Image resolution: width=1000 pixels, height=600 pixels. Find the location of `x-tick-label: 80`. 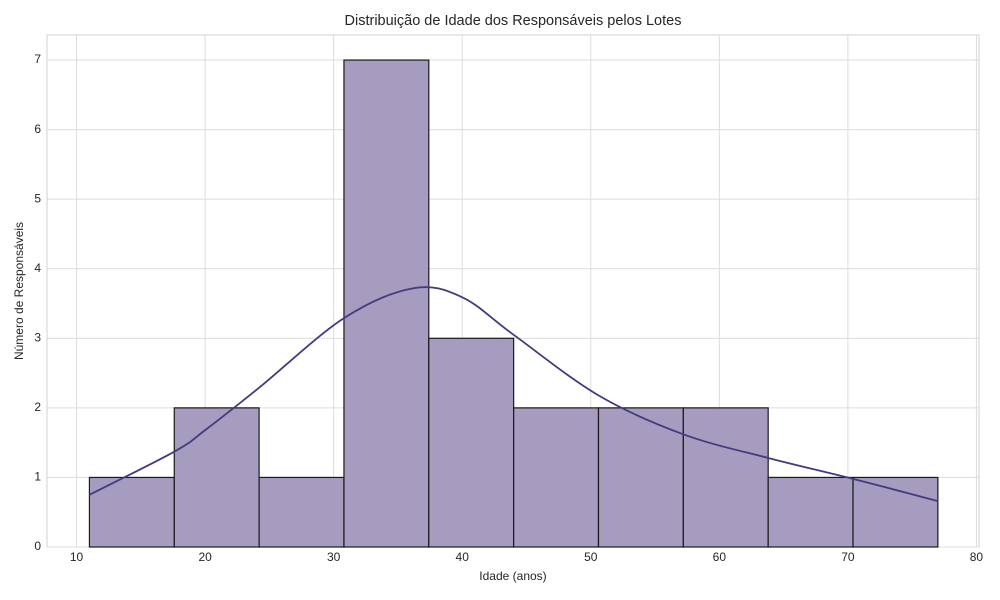

x-tick-label: 80 is located at coordinates (977, 557).